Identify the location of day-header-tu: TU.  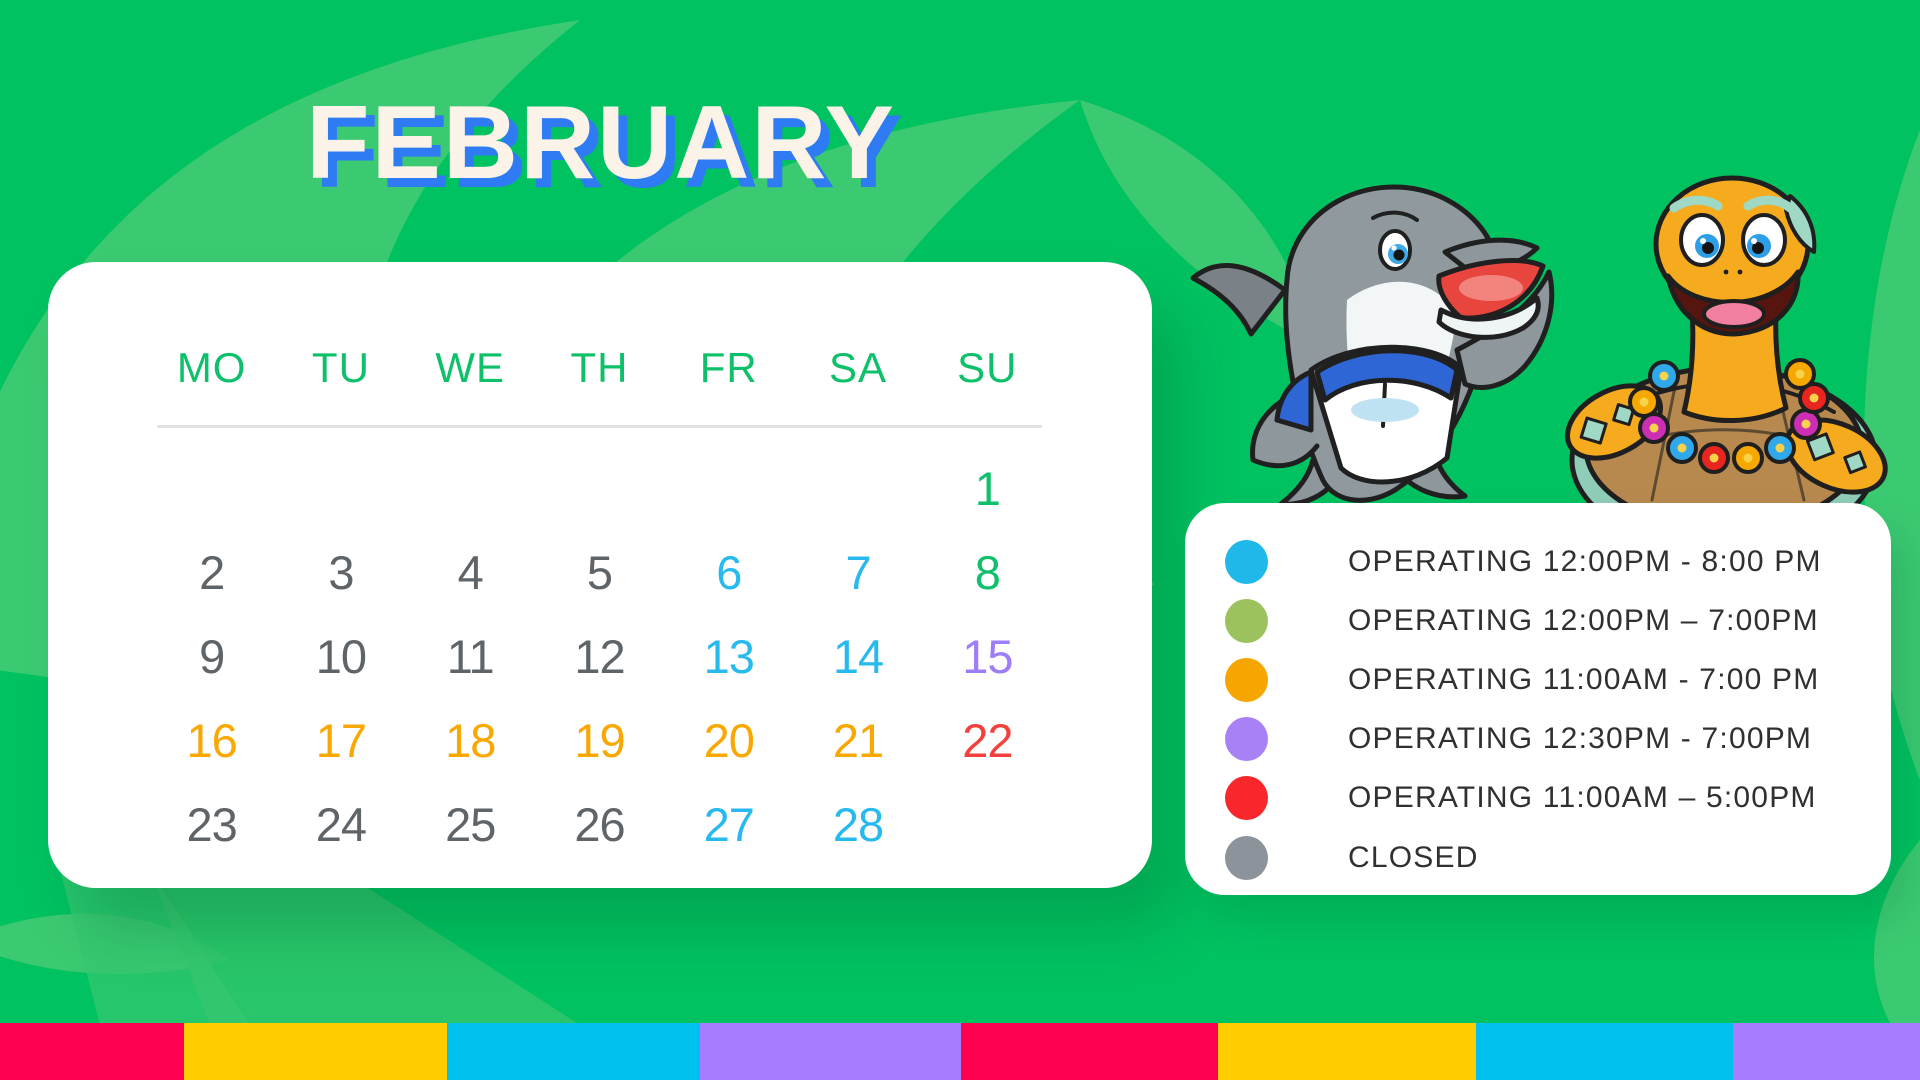
(340, 367).